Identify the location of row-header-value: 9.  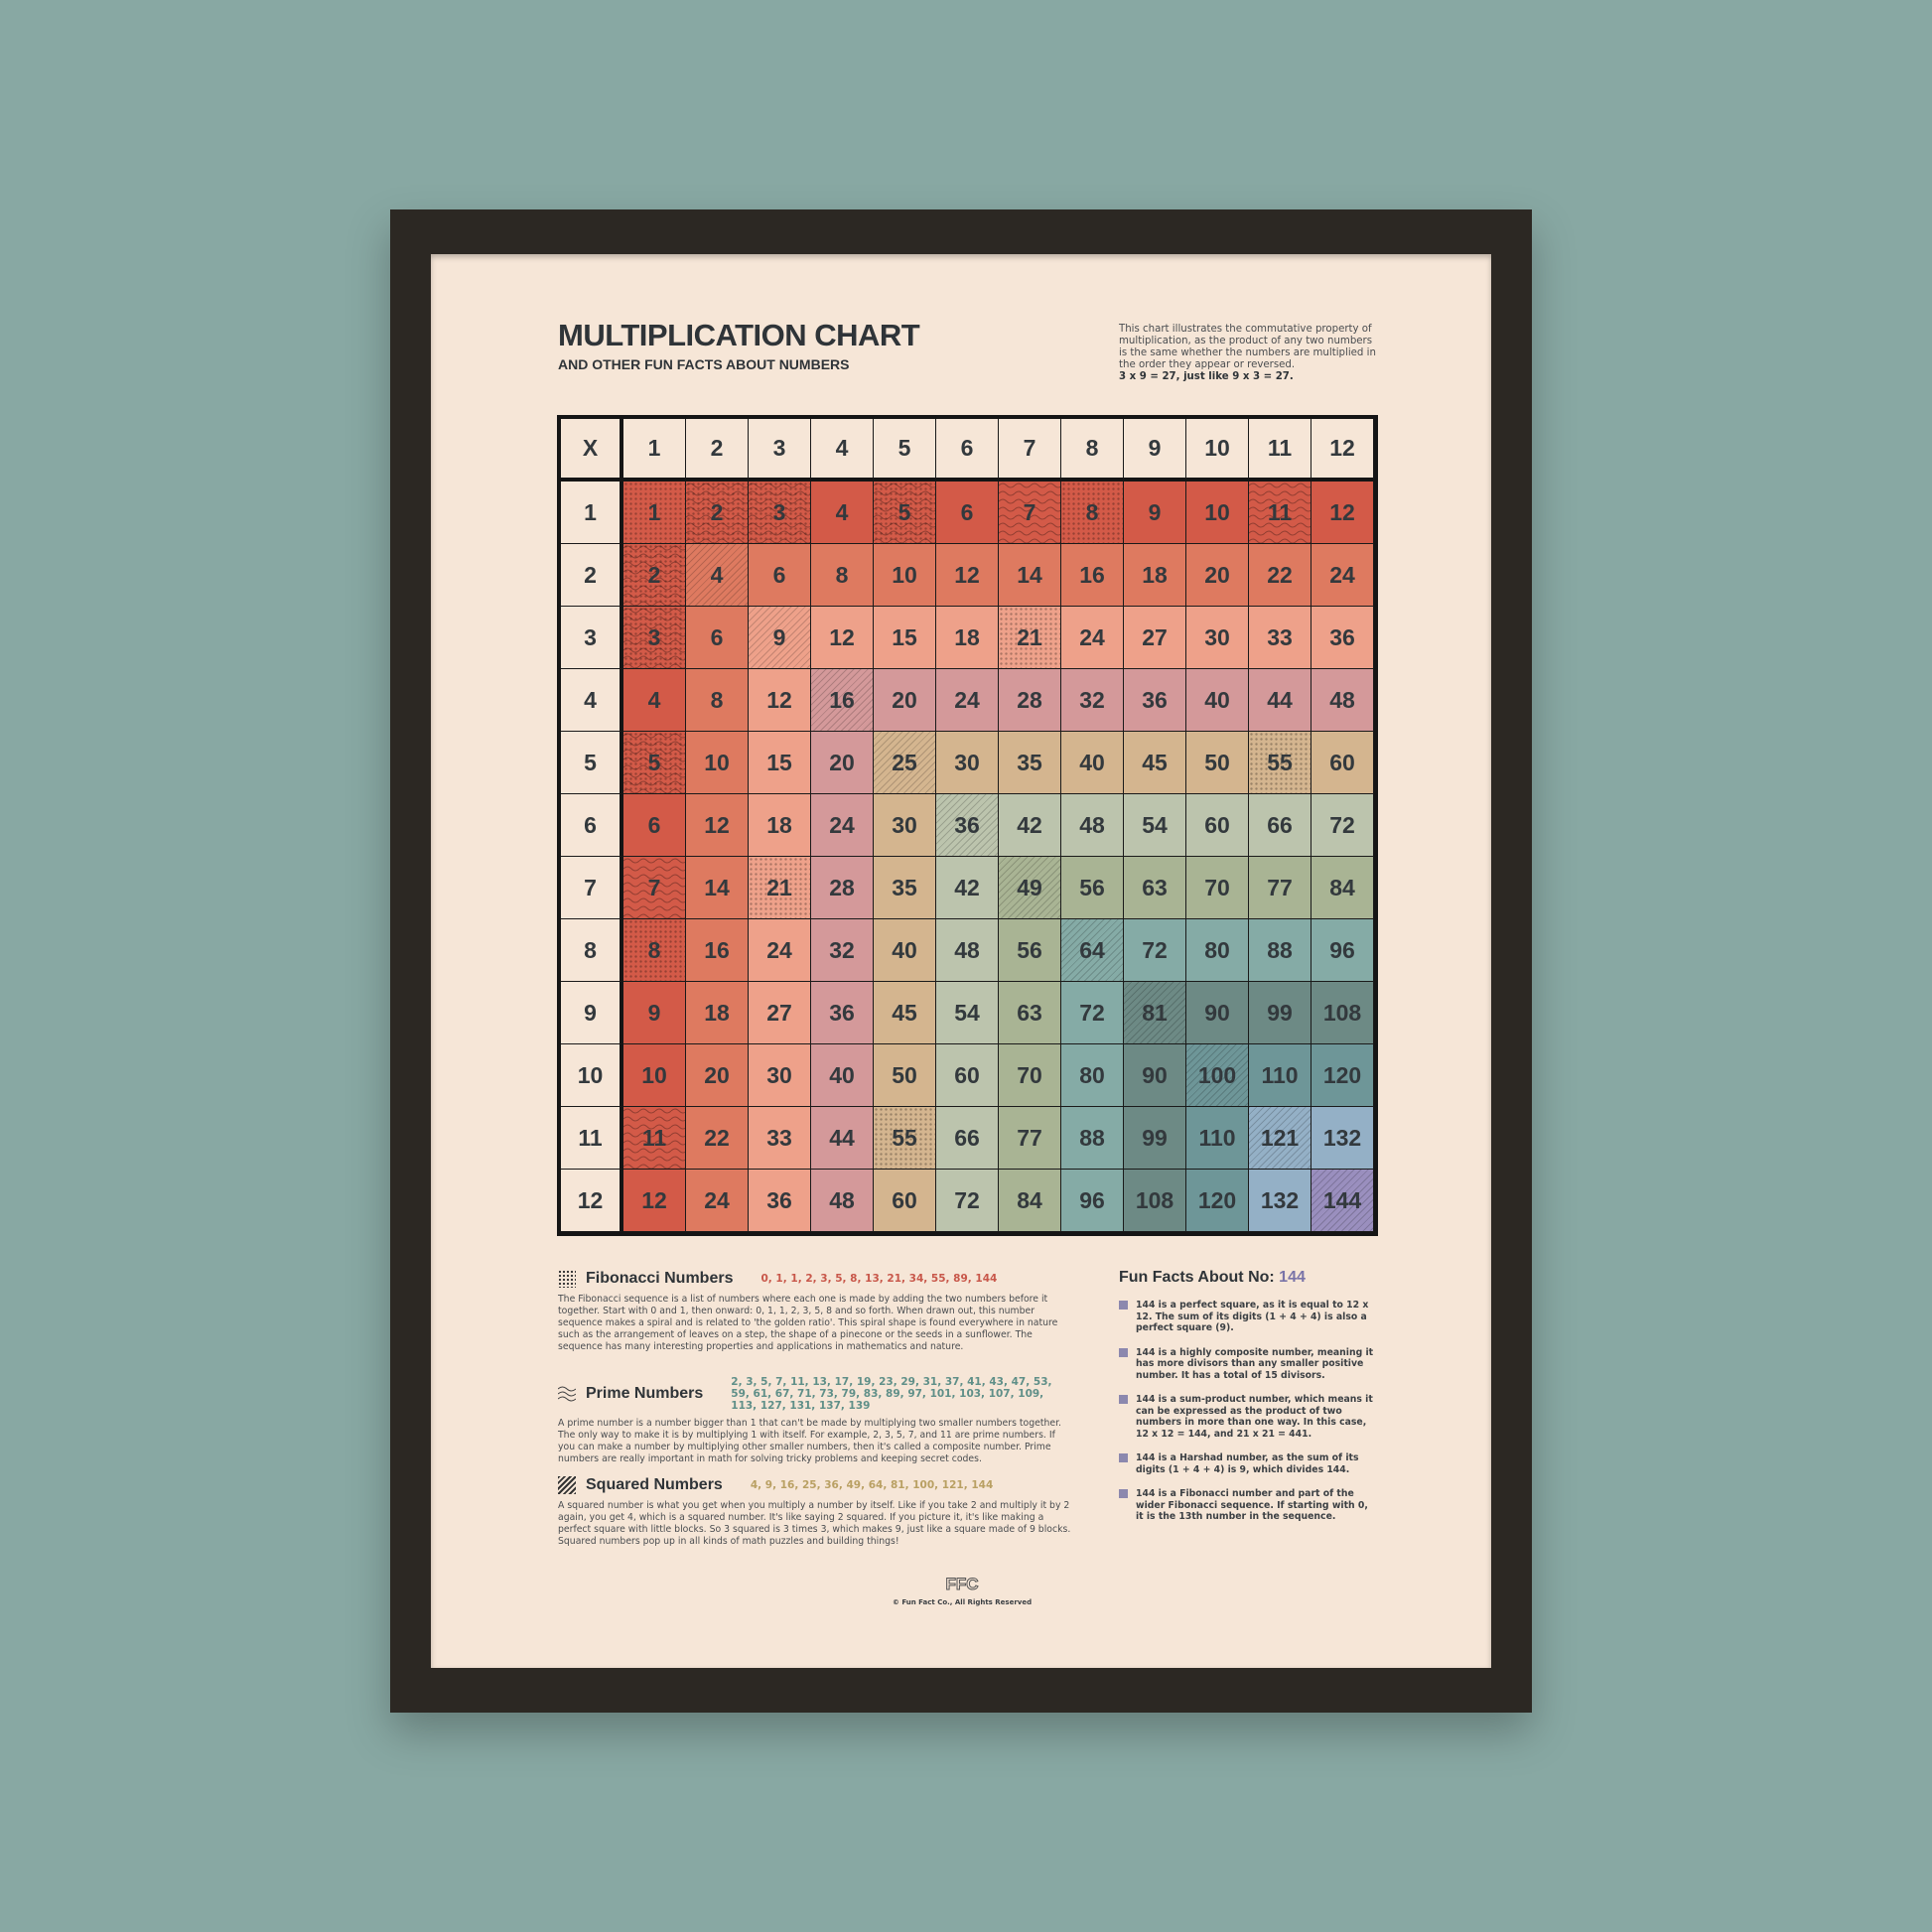
(590, 1012).